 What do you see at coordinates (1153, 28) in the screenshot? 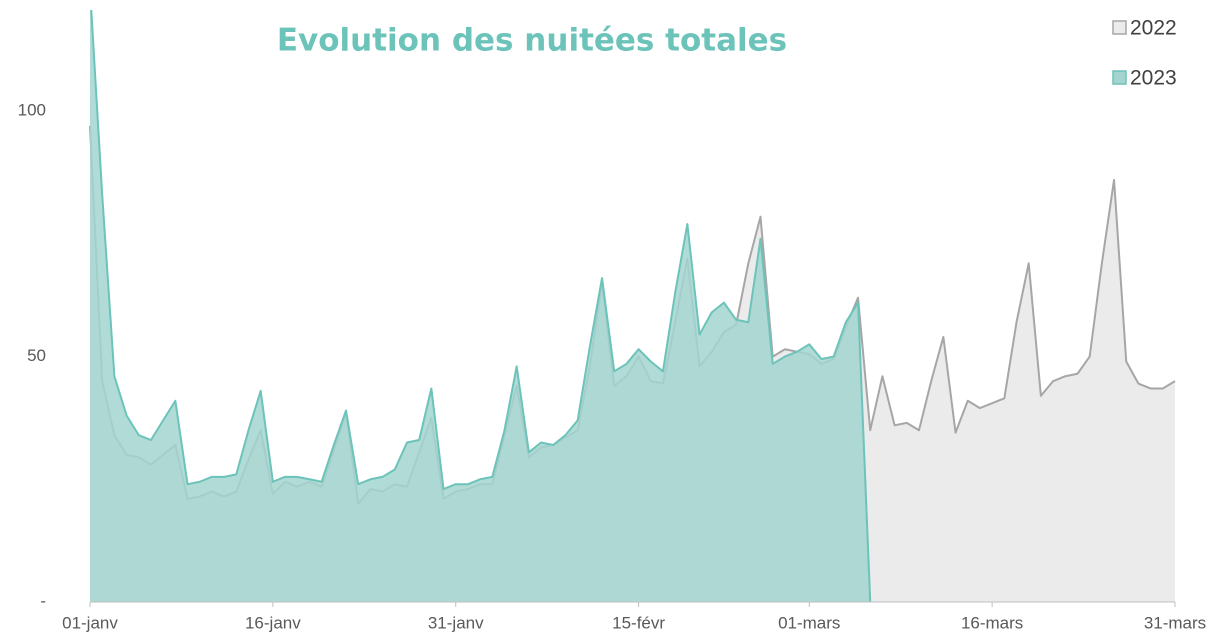
I see `legend-label: 2022` at bounding box center [1153, 28].